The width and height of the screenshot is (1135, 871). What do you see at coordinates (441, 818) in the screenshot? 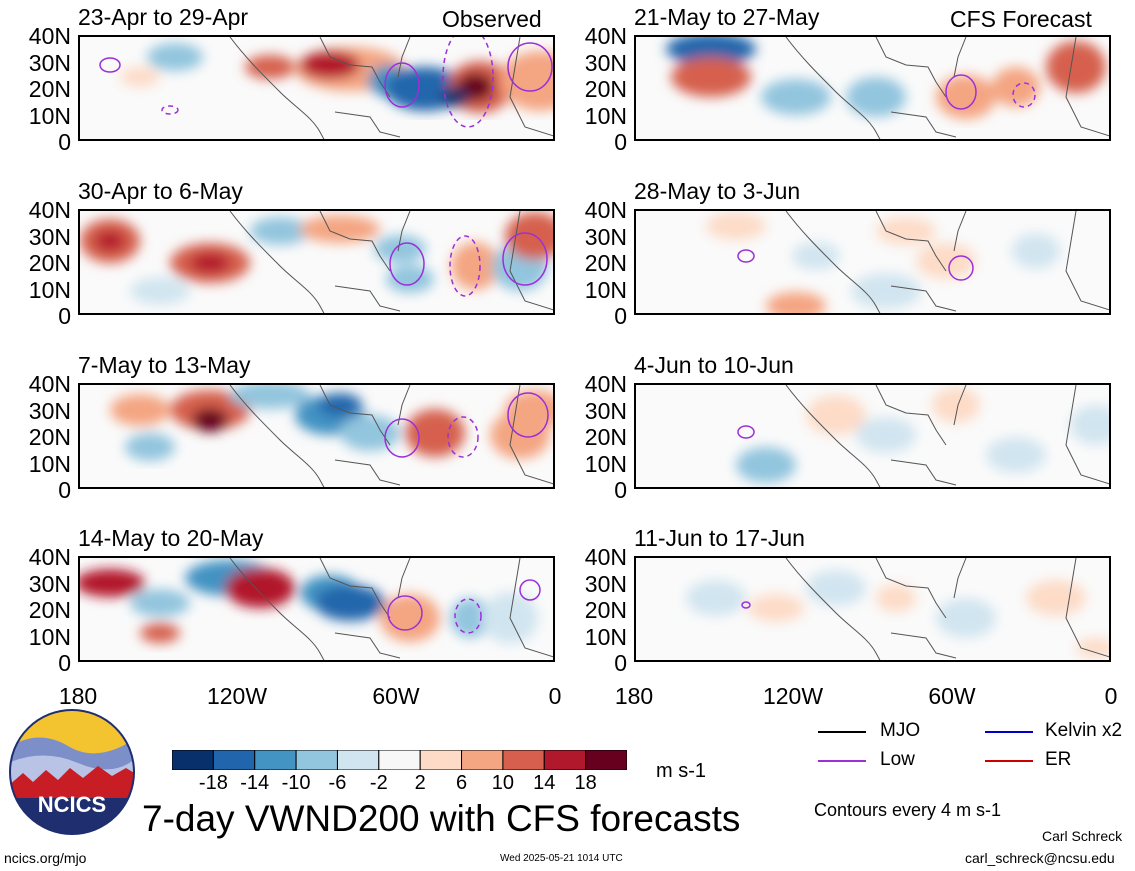
I see `main-title: 7-day VWND200 with CFS forecasts` at bounding box center [441, 818].